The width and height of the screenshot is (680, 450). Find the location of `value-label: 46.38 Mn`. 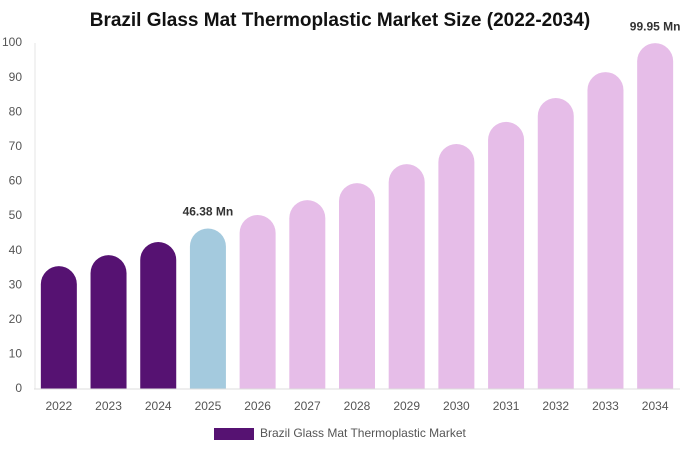

value-label: 46.38 Mn is located at coordinates (208, 212).